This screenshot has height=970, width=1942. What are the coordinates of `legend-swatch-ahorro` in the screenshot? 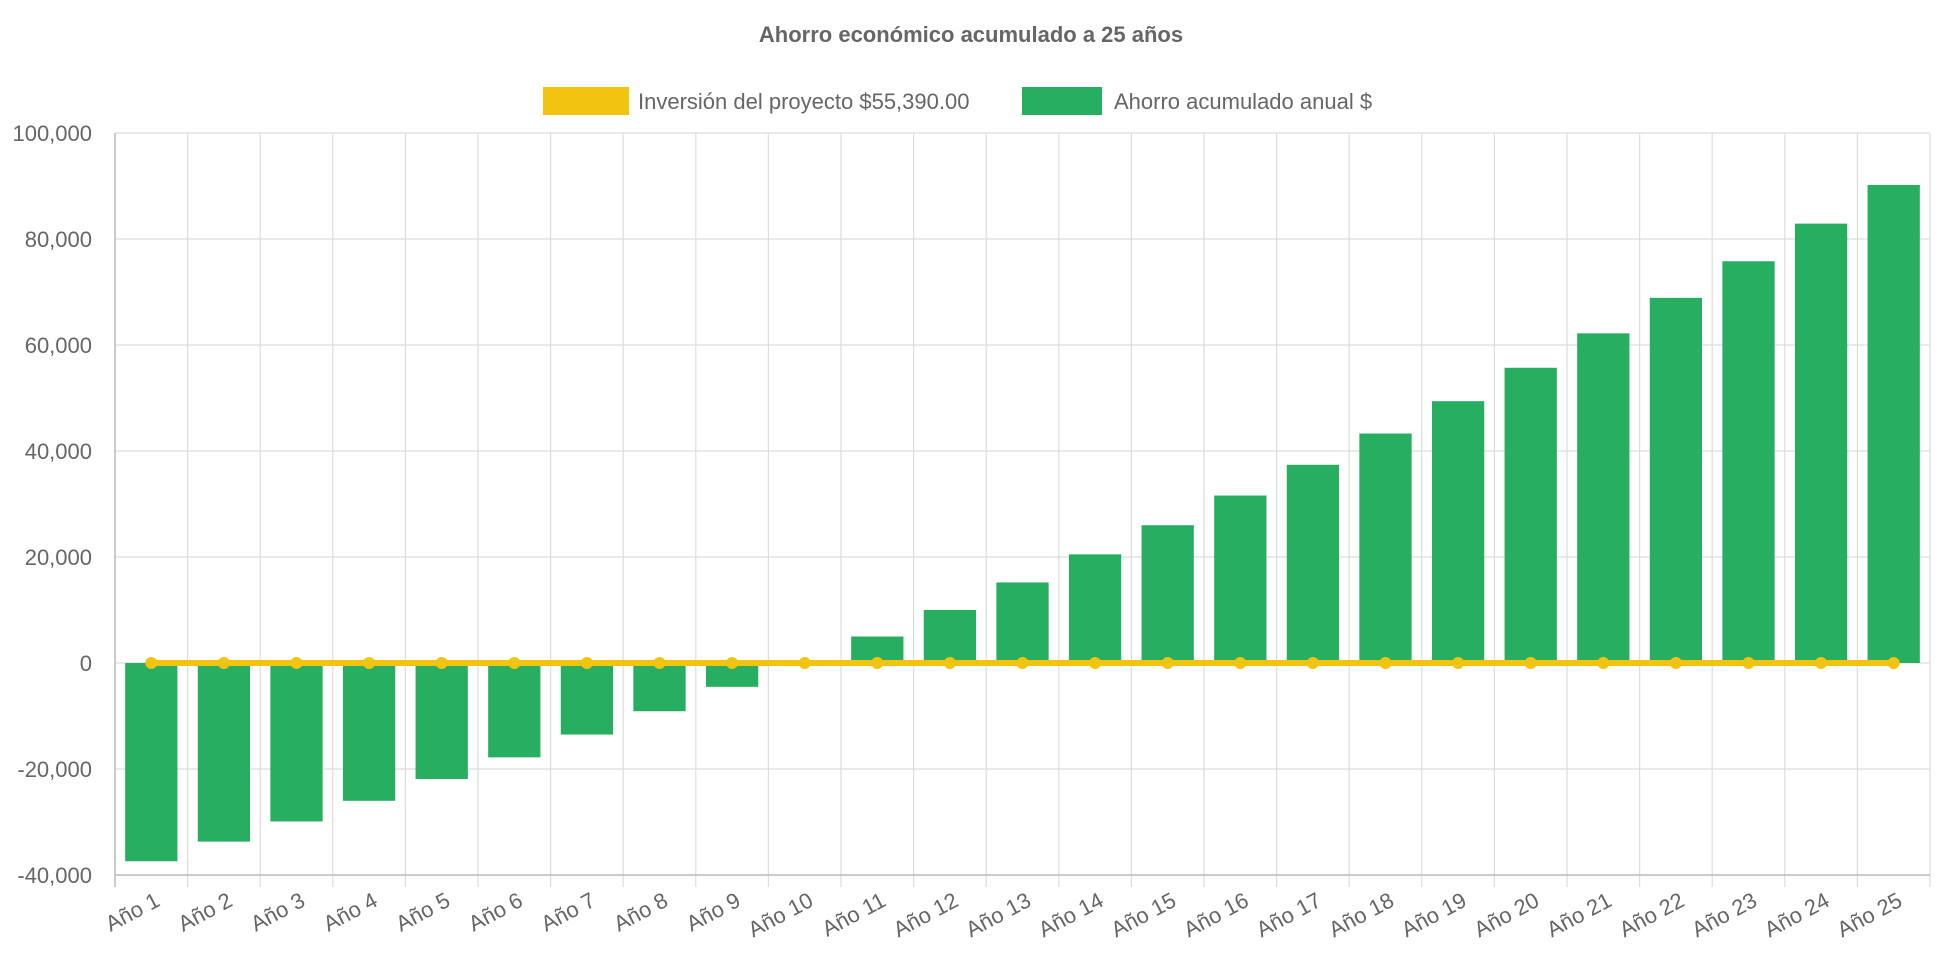 It's located at (1062, 101).